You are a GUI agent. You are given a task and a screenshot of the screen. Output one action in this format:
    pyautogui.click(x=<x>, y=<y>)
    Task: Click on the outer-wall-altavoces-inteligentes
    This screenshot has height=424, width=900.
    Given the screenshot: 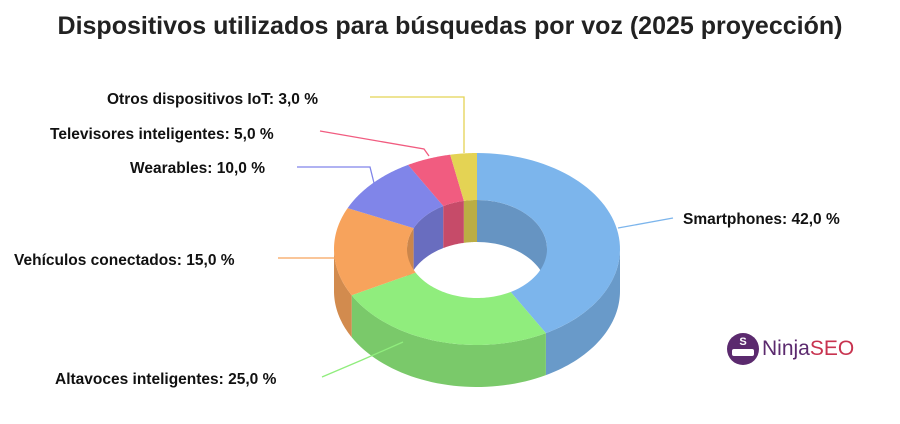 What is the action you would take?
    pyautogui.click(x=448, y=341)
    